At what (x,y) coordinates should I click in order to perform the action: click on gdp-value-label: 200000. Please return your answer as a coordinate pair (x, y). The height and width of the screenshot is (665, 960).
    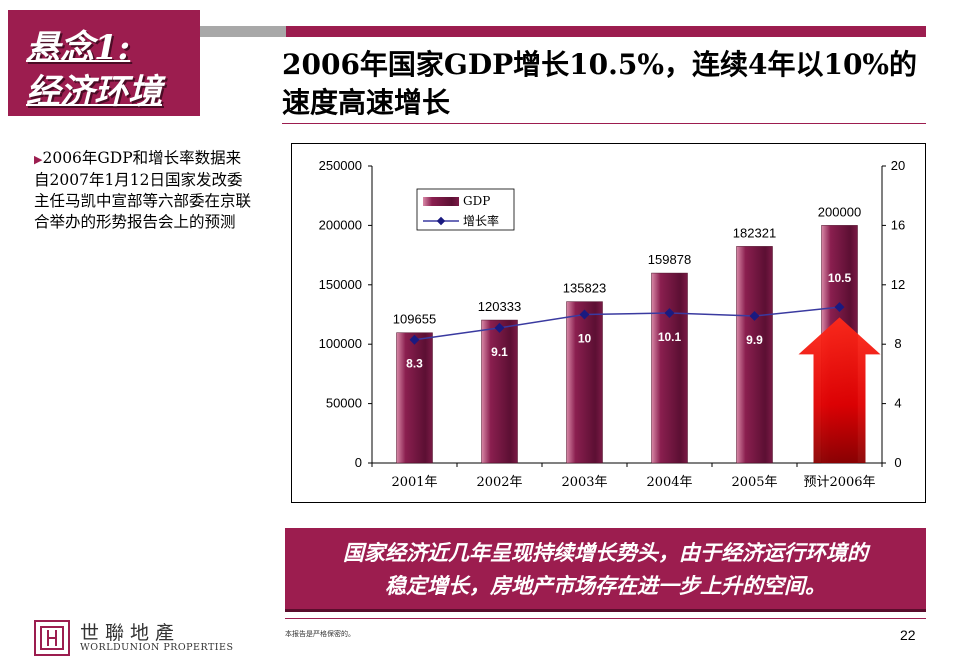
    Looking at the image, I should click on (839, 211).